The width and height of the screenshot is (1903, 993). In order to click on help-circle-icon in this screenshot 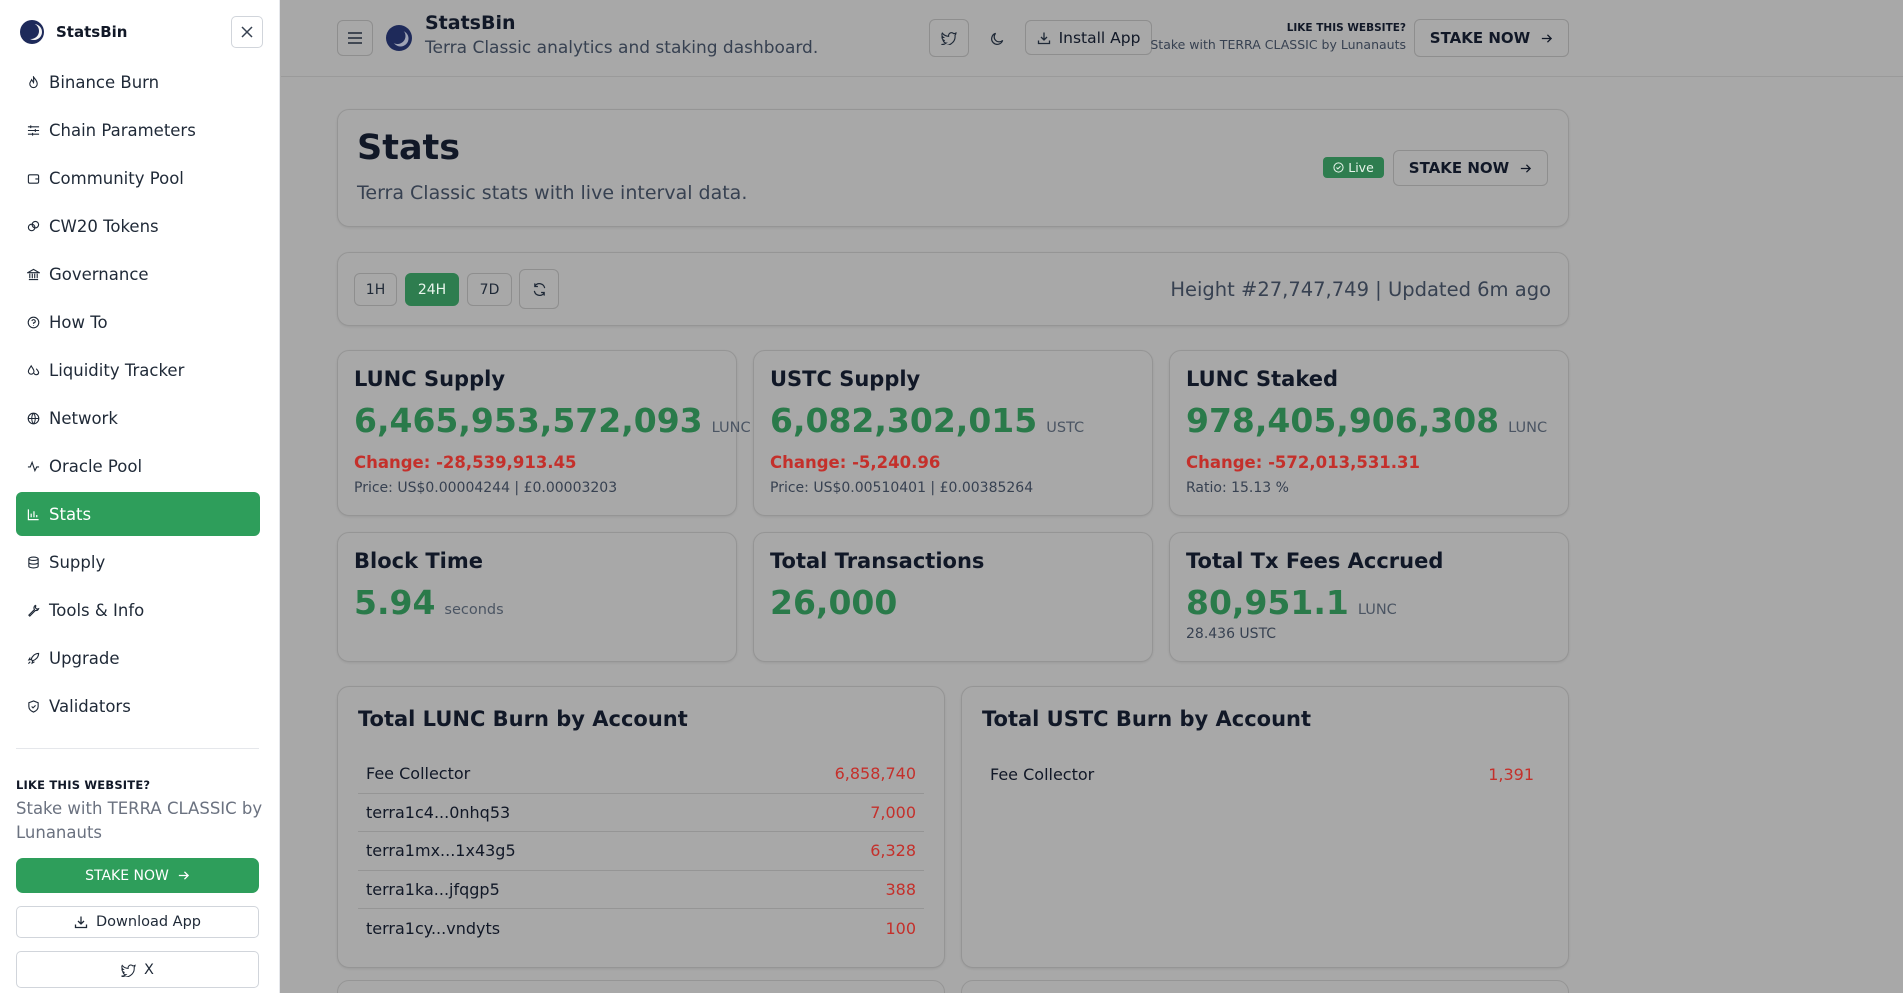, I will do `click(33, 322)`.